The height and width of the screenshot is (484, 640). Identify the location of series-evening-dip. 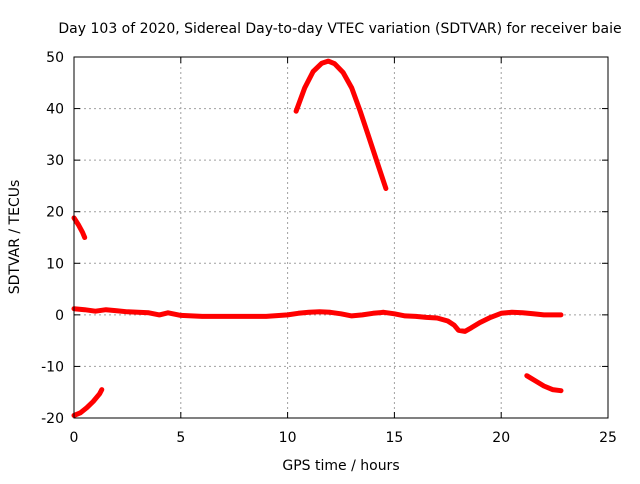
(544, 383).